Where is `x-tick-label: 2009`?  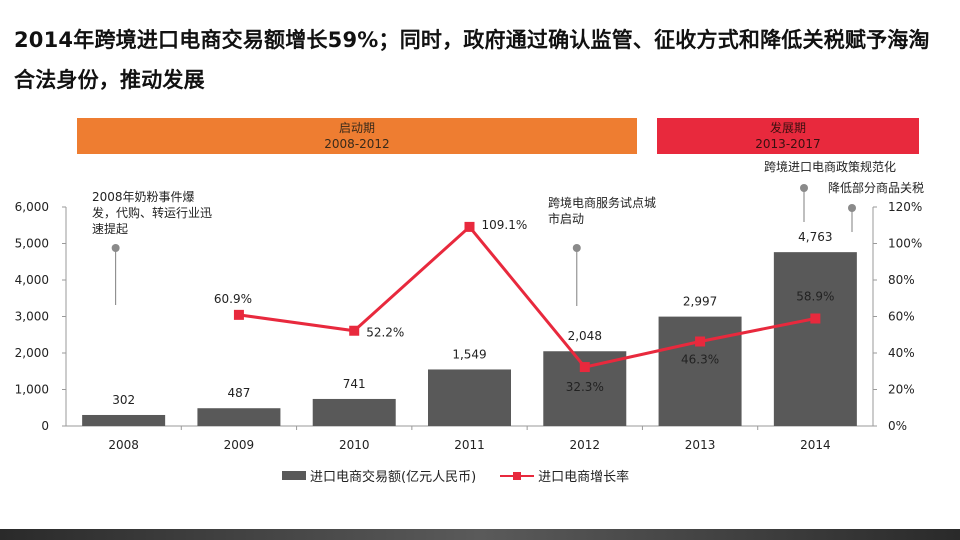 x-tick-label: 2009 is located at coordinates (239, 445).